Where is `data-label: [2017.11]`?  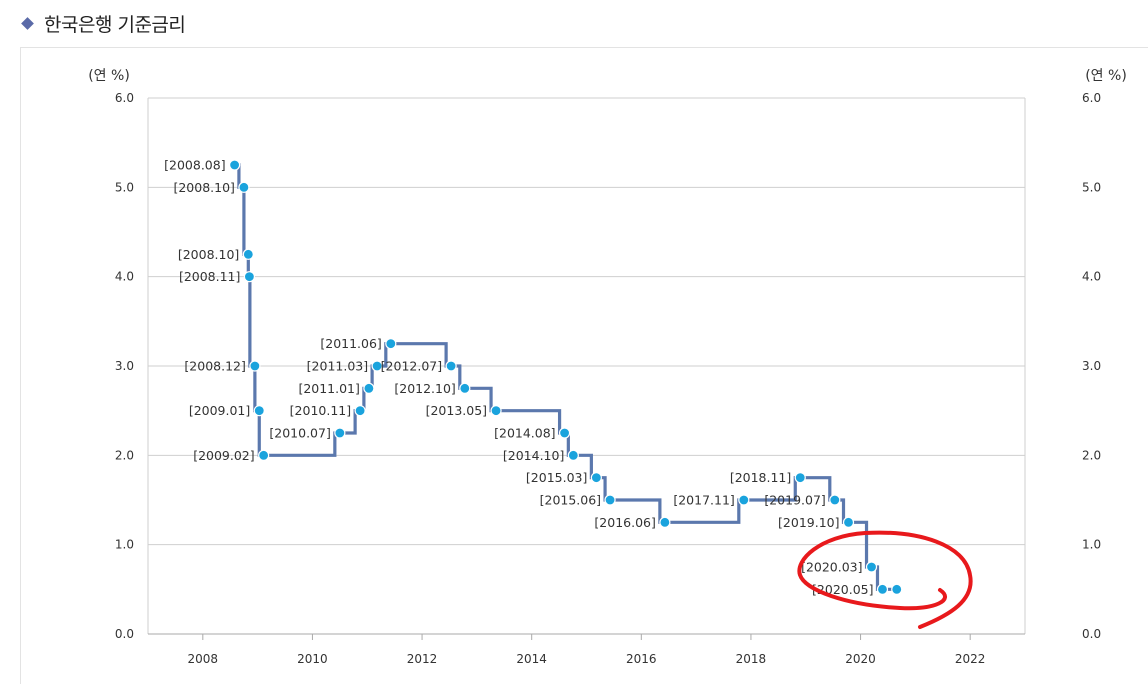 data-label: [2017.11] is located at coordinates (703, 500).